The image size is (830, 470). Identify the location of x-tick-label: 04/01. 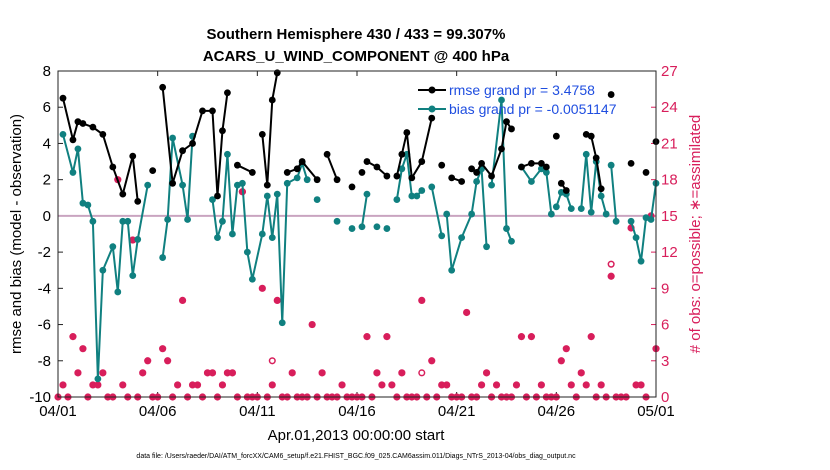
(58, 411).